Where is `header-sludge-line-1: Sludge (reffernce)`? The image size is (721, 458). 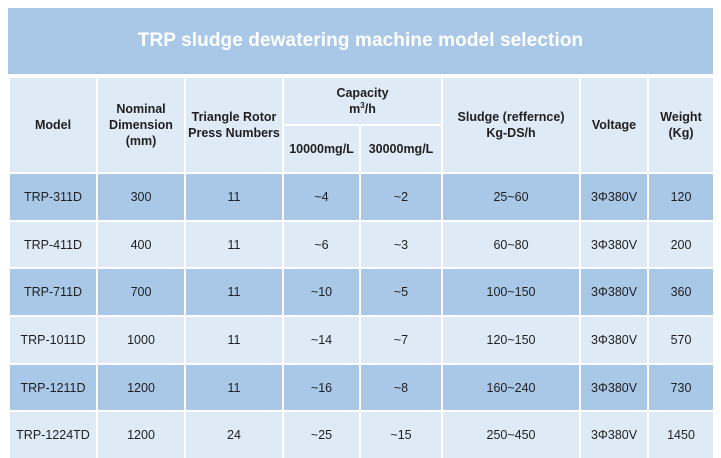 header-sludge-line-1: Sludge (reffernce) is located at coordinates (511, 117).